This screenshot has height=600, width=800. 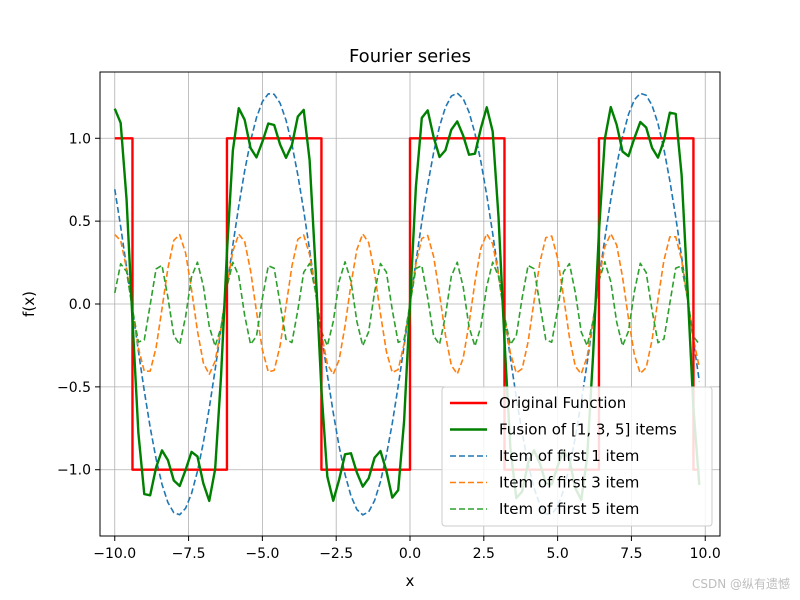 I want to click on y-tick-label: 0.0, so click(x=80, y=305).